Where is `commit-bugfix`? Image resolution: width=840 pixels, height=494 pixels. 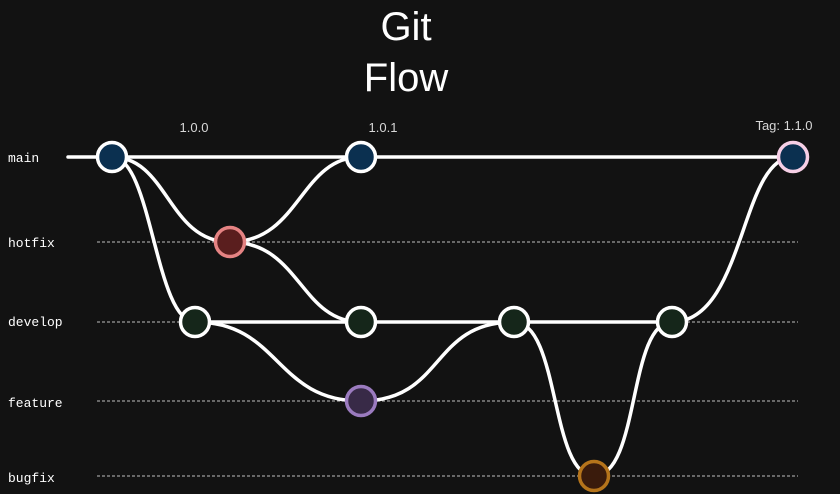 commit-bugfix is located at coordinates (594, 476).